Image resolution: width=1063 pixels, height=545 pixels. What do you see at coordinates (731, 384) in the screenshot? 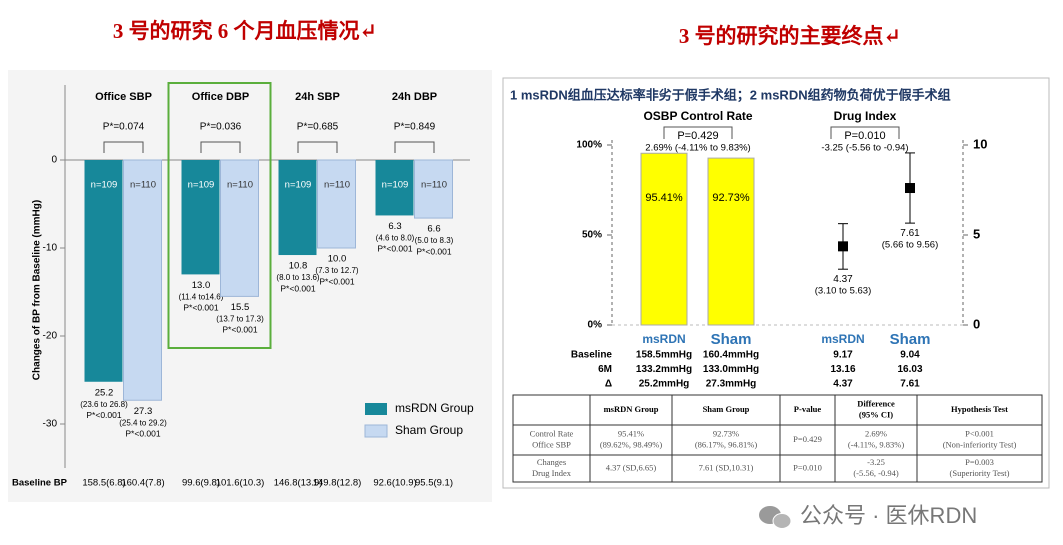
I see `summary-cell: 27.3mmHg` at bounding box center [731, 384].